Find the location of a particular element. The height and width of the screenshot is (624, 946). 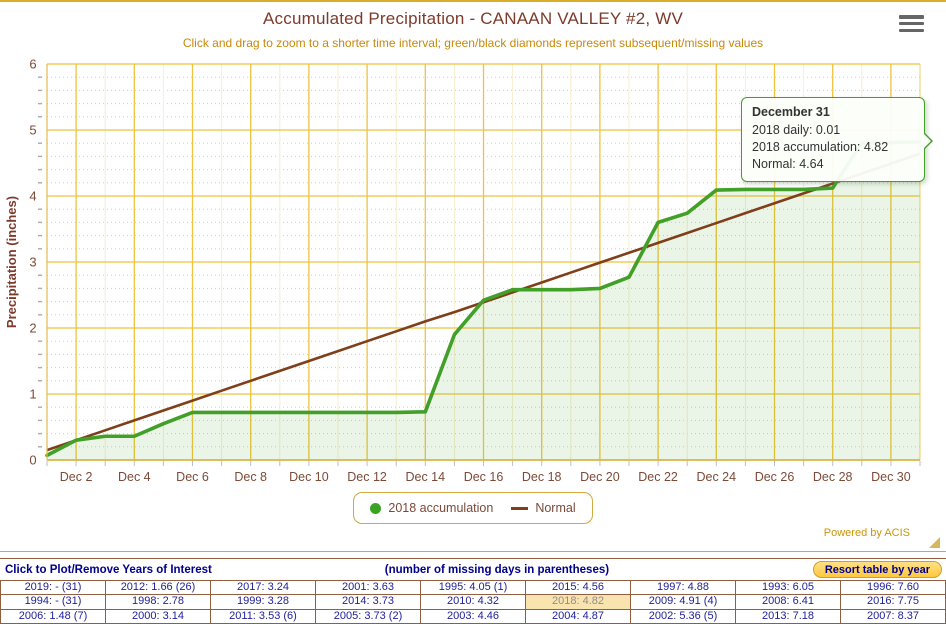

legend: 2018 accumulation Normal is located at coordinates (473, 508).